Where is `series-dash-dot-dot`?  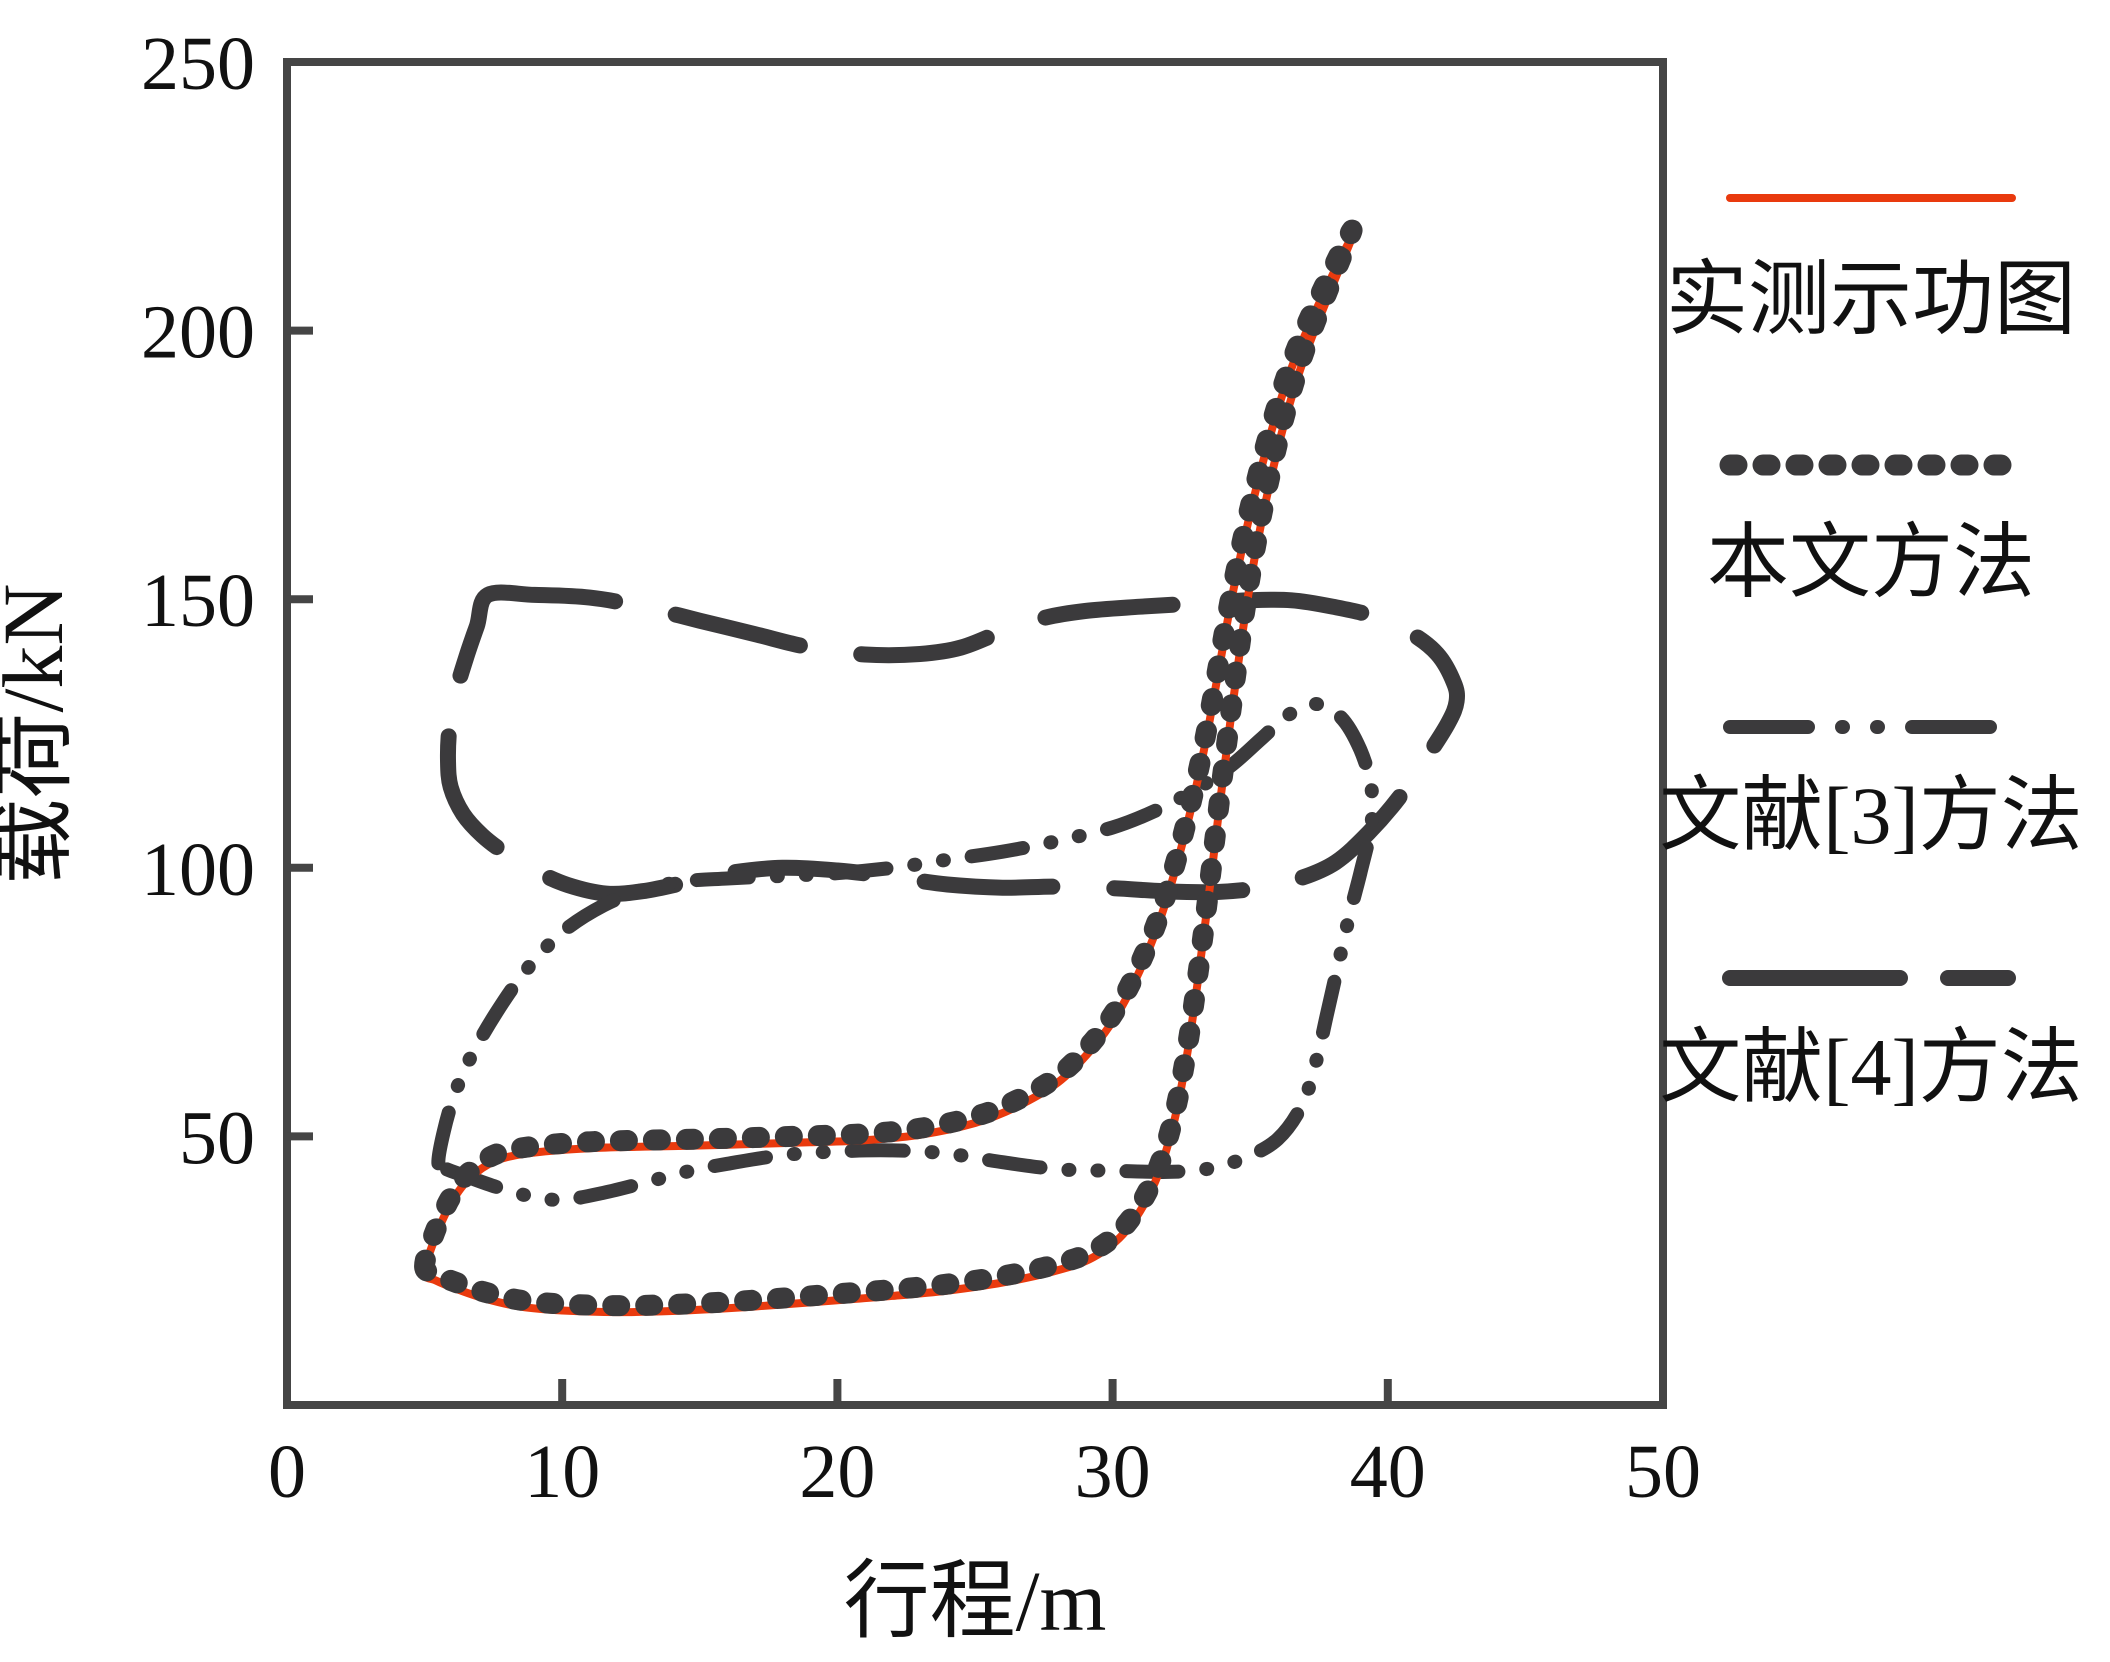
series-dash-dot-dot is located at coordinates (905, 952).